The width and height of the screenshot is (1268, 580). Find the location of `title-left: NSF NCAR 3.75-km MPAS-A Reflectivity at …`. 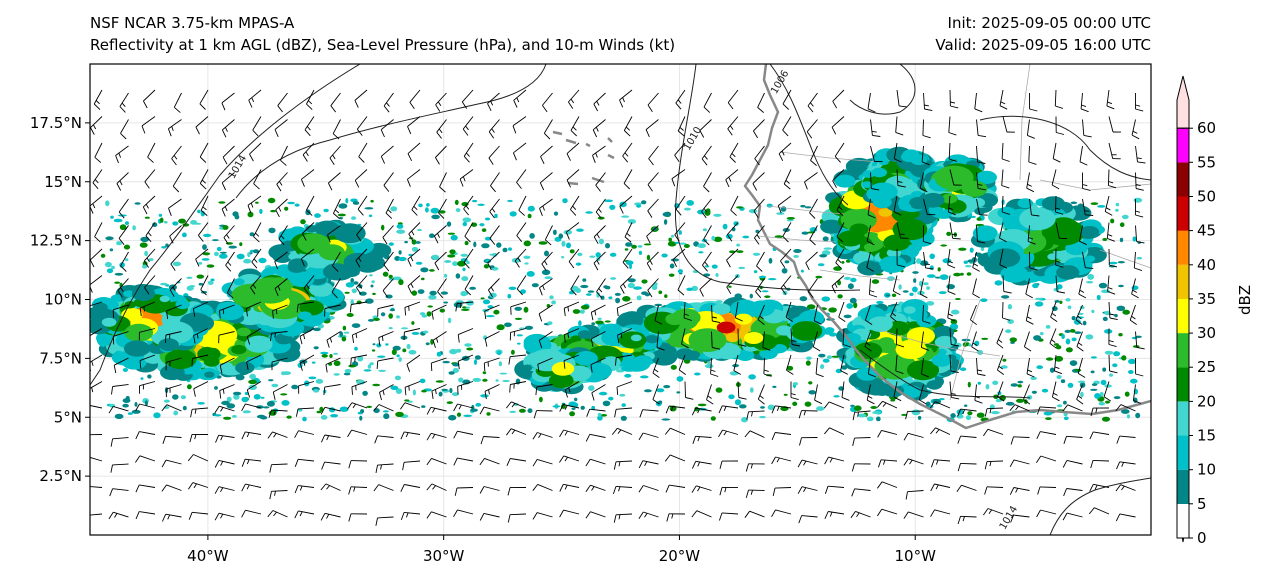

title-left: NSF NCAR 3.75-km MPAS-A Reflectivity at … is located at coordinates (382, 34).